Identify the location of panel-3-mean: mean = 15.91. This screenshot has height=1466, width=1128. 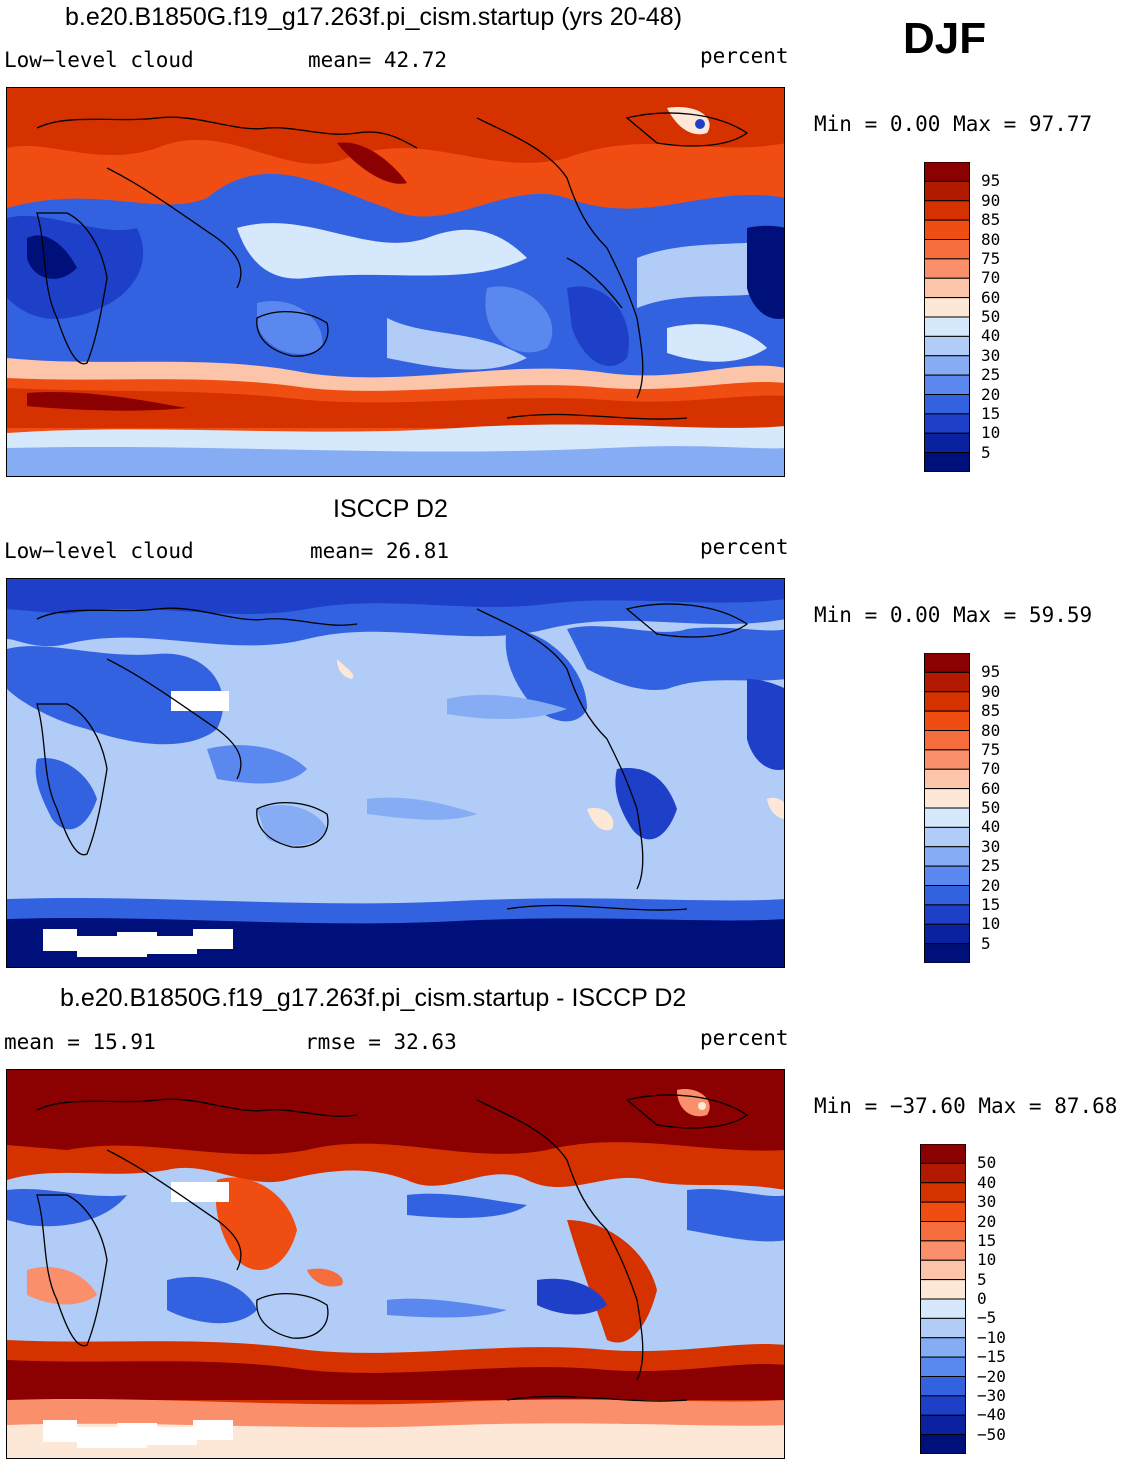
(80, 1042).